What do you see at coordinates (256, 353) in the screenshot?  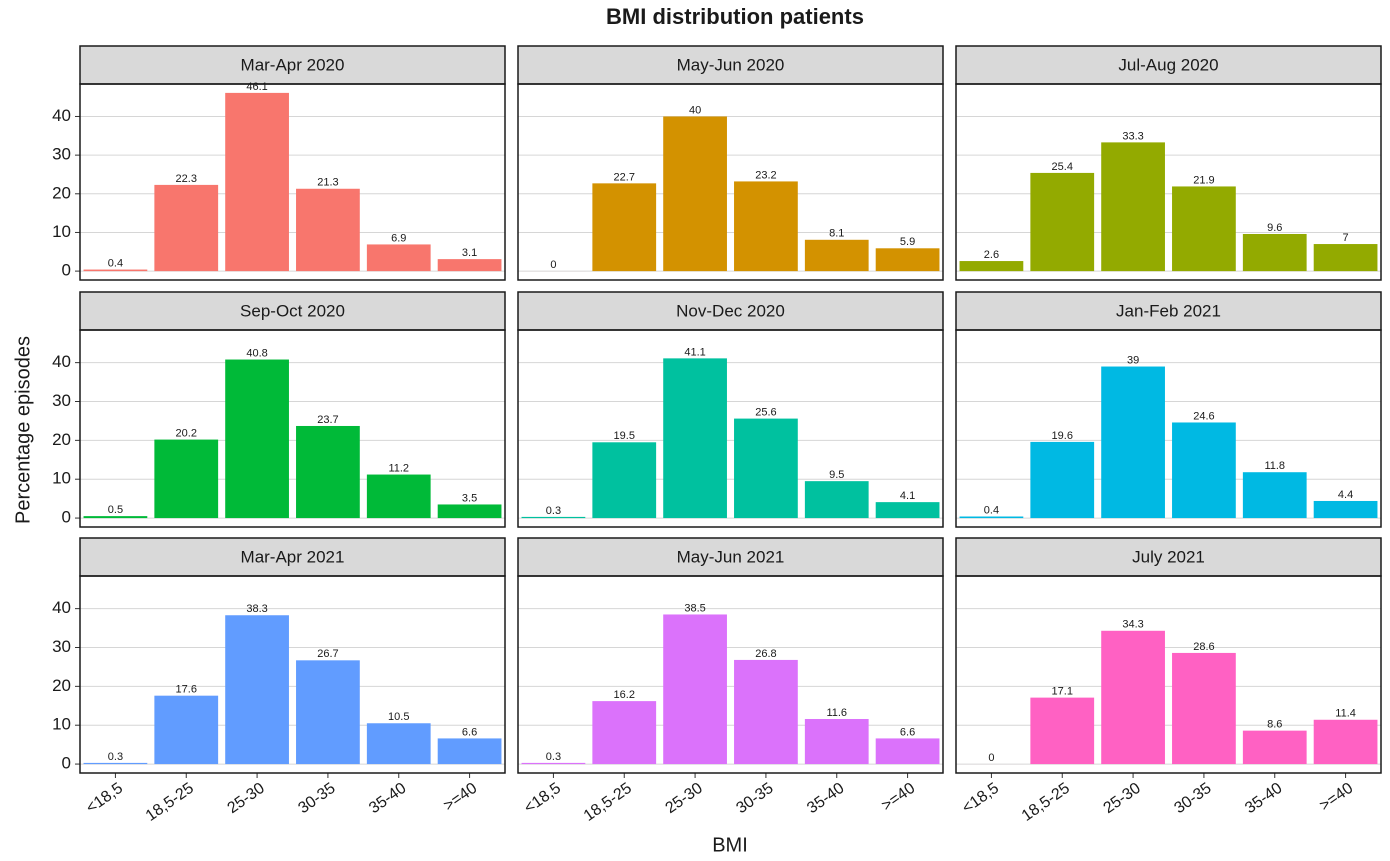 I see `value-label: 40.8` at bounding box center [256, 353].